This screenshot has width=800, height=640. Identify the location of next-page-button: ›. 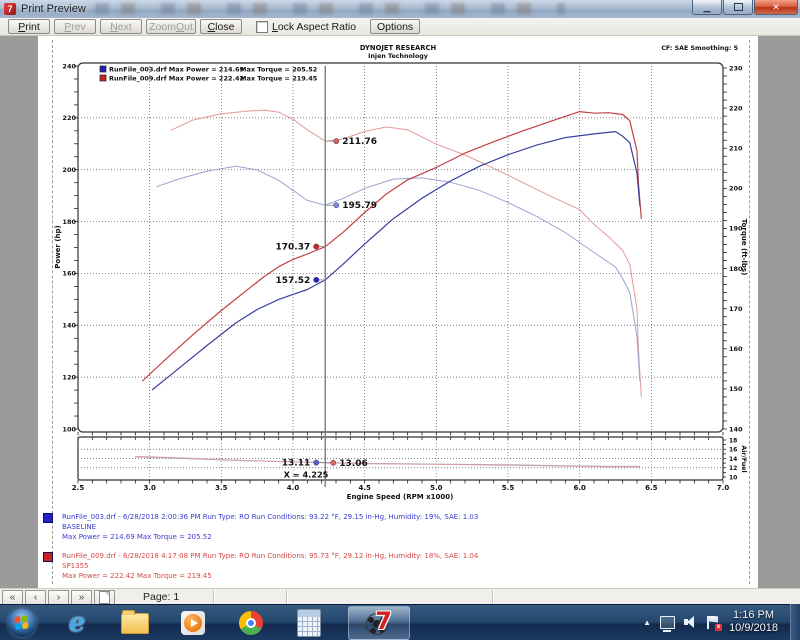
(58, 597).